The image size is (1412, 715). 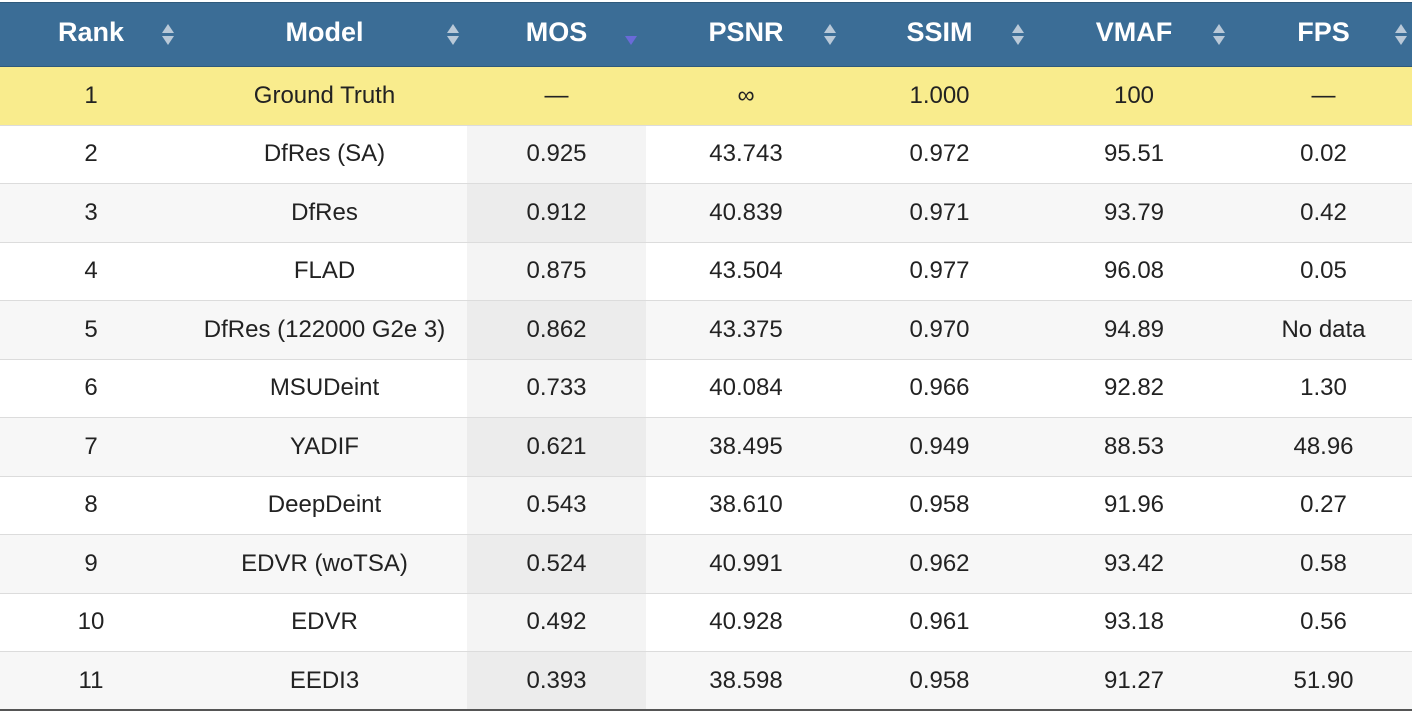 What do you see at coordinates (939, 271) in the screenshot?
I see `ssim-cell: 0.977` at bounding box center [939, 271].